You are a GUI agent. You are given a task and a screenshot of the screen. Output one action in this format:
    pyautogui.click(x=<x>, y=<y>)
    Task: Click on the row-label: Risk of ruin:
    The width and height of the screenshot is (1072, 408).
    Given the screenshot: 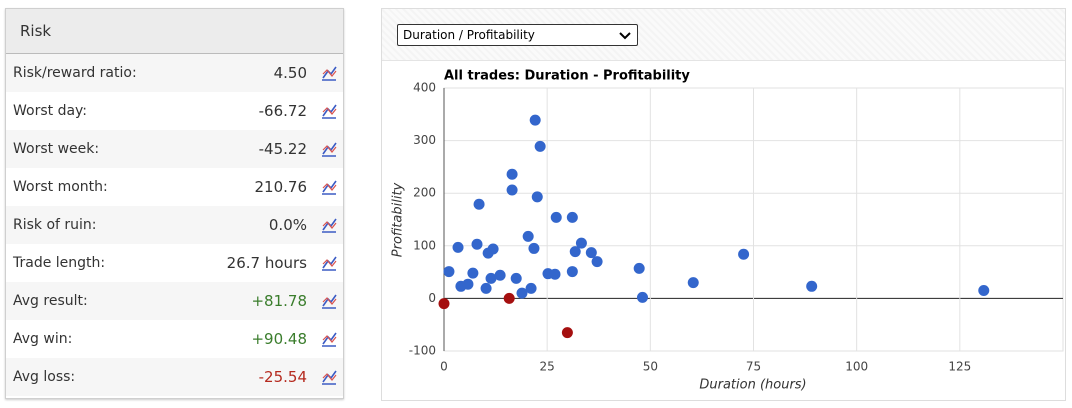 What is the action you would take?
    pyautogui.click(x=55, y=225)
    